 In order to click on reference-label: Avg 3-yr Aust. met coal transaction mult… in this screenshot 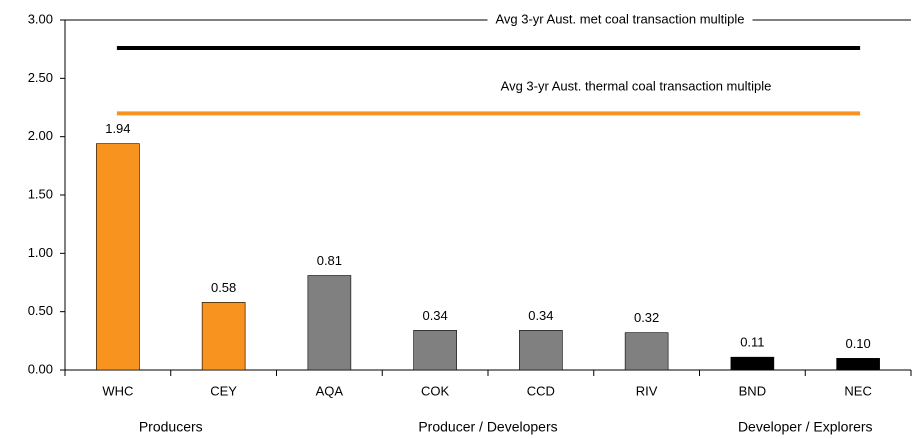, I will do `click(619, 18)`.